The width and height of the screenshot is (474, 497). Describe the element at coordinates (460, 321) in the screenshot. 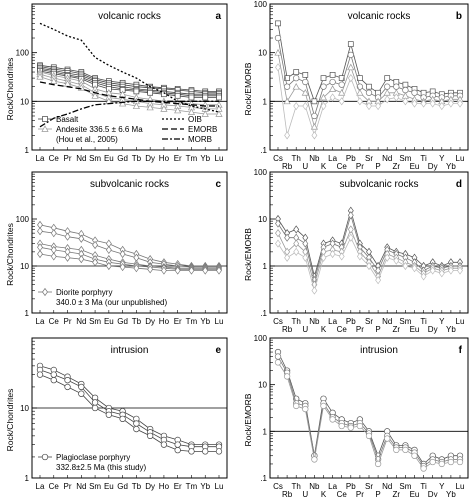

I see `x-tick-label: Lu` at that location.